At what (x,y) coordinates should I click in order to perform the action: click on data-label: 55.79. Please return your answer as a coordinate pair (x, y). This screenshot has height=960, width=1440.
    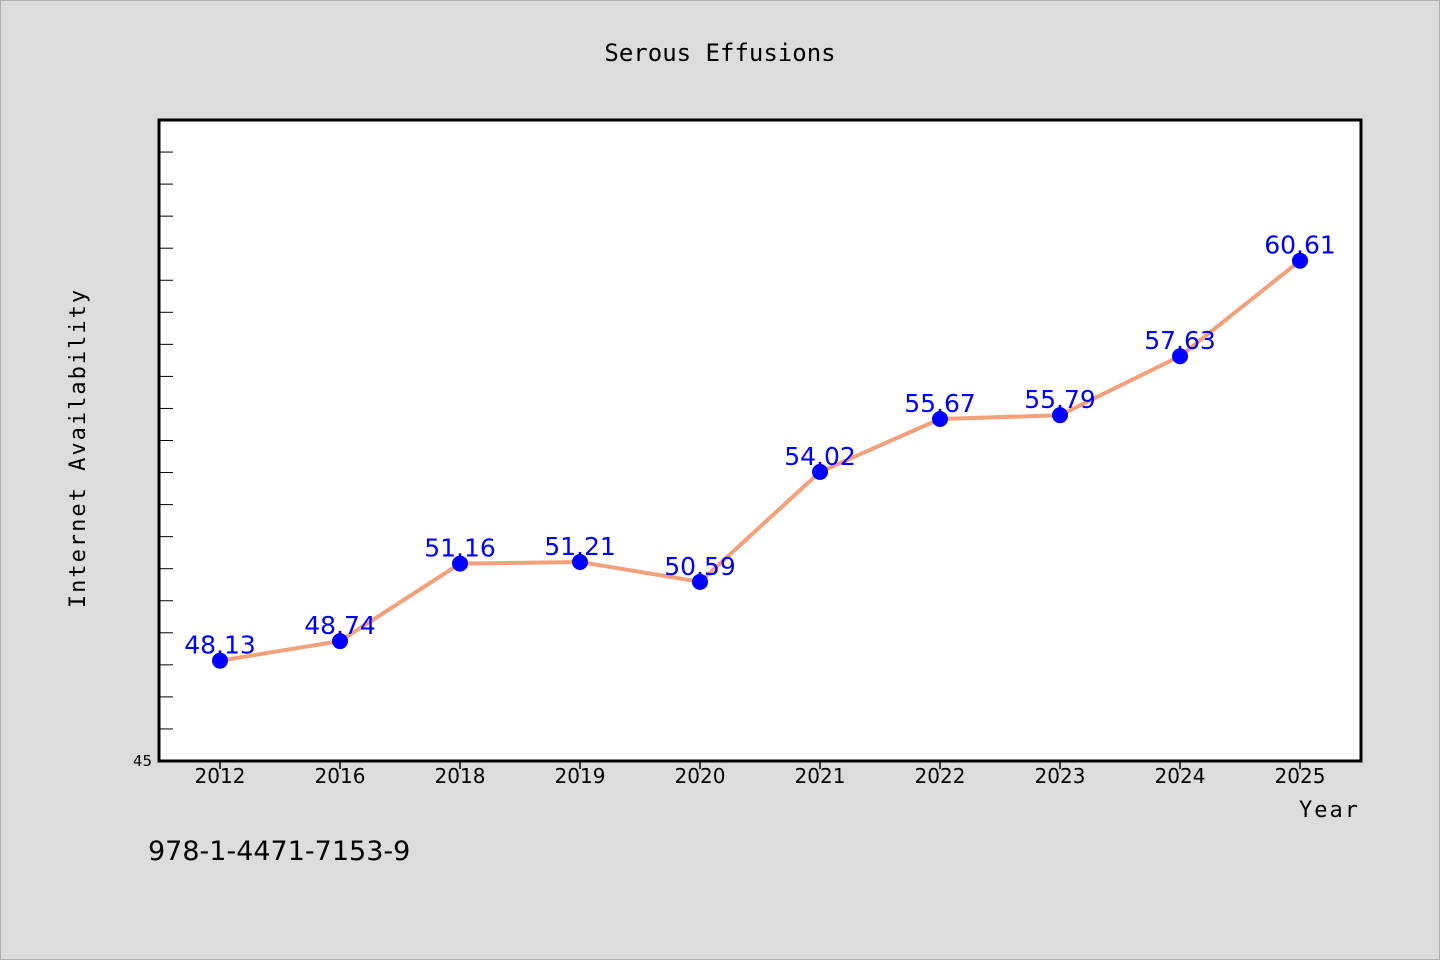
    Looking at the image, I should click on (1060, 399).